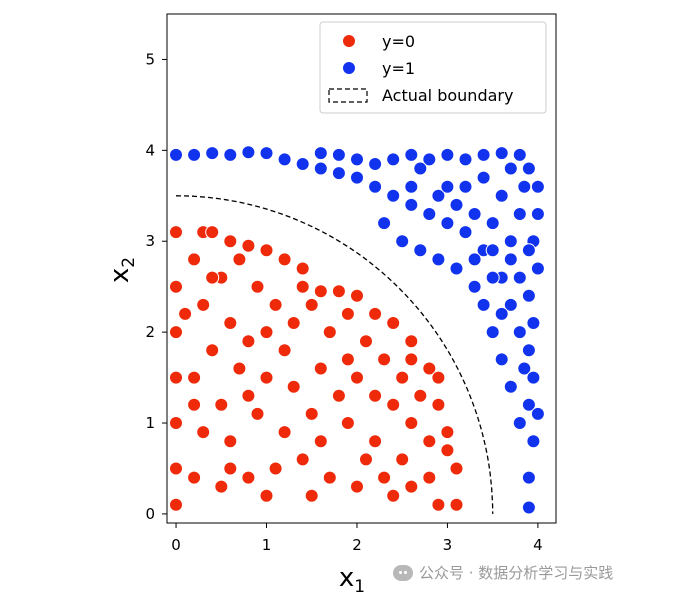 This screenshot has width=700, height=604. I want to click on x-tick-label: 4, so click(538, 545).